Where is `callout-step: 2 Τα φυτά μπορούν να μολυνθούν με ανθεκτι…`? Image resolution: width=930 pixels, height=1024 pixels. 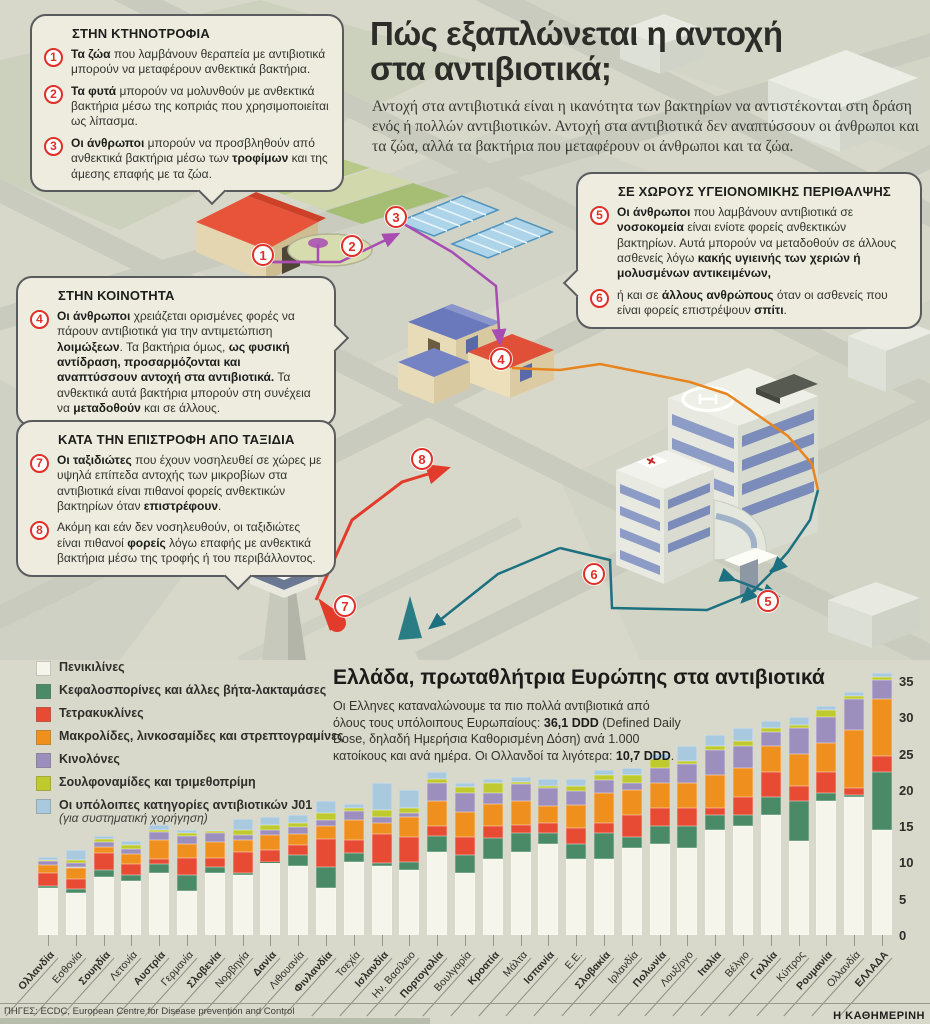
callout-step: 2 Τα φυτά μπορούν να μολυνθούν με ανθεκτι… is located at coordinates (187, 107).